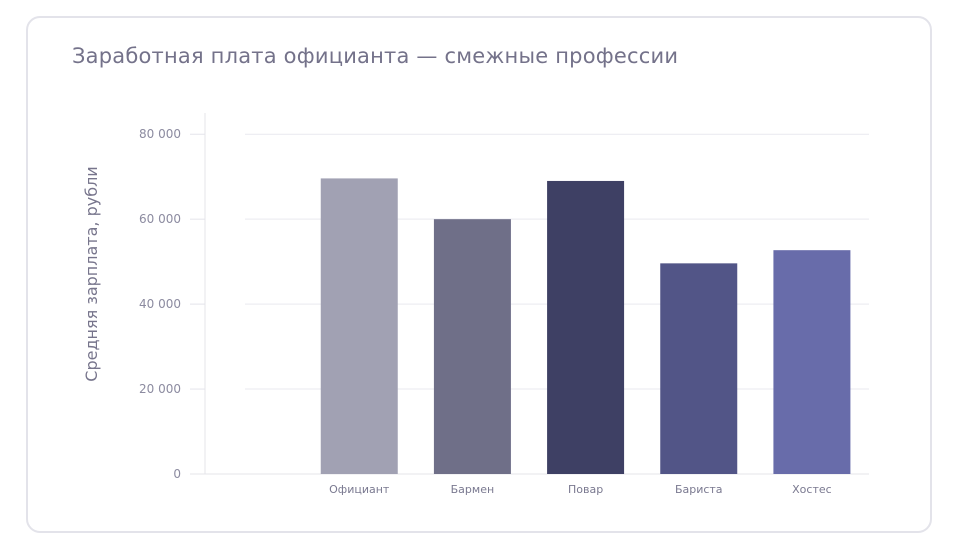 The image size is (961, 550). Describe the element at coordinates (91, 273) in the screenshot. I see `y-axis-title: Средняя зарплата, рубли` at that location.